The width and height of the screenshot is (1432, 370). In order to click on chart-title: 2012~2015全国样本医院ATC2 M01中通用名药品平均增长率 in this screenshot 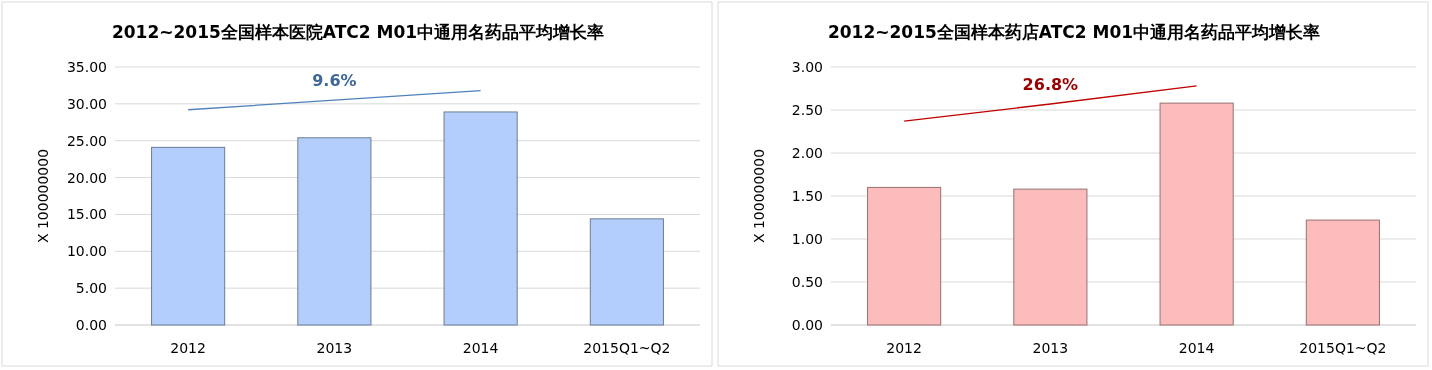, I will do `click(358, 32)`.